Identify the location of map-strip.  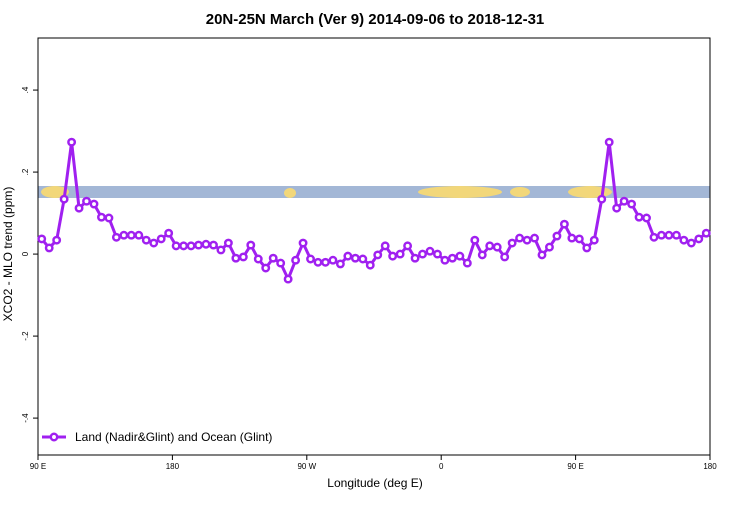
(374, 192).